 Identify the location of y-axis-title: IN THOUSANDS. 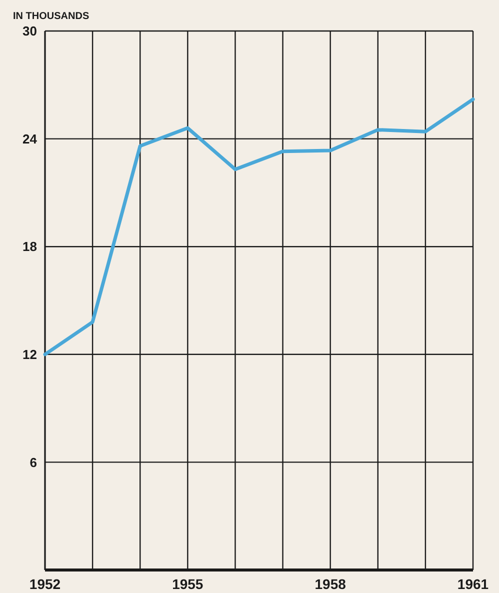
(51, 16).